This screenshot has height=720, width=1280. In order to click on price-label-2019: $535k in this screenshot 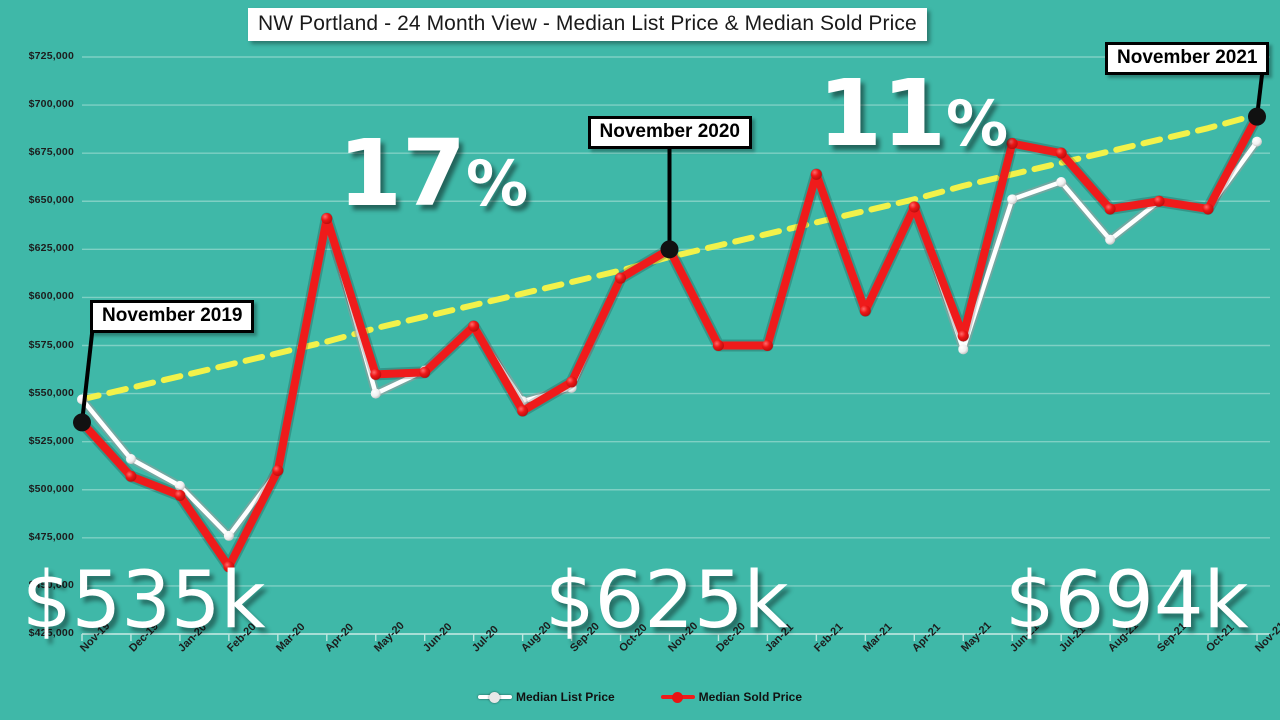, I will do `click(144, 601)`.